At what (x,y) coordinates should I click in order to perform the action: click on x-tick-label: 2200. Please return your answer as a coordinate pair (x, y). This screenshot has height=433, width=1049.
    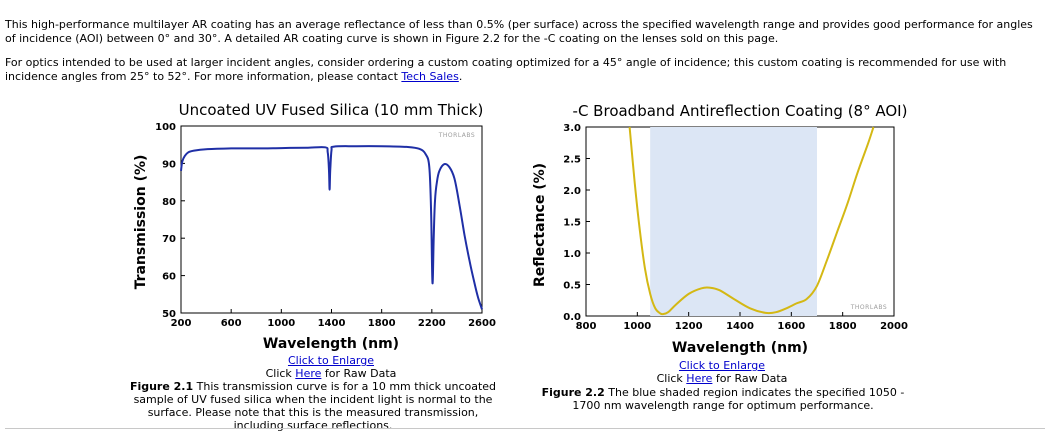
    Looking at the image, I should click on (432, 323).